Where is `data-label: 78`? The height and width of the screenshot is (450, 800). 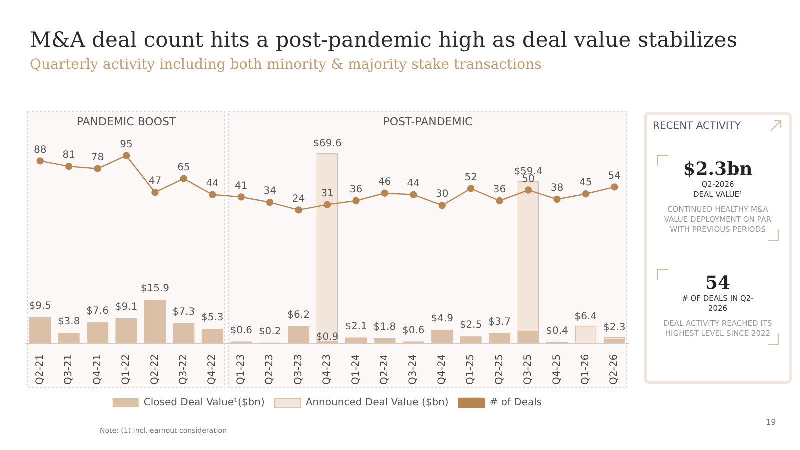
data-label: 78 is located at coordinates (97, 158).